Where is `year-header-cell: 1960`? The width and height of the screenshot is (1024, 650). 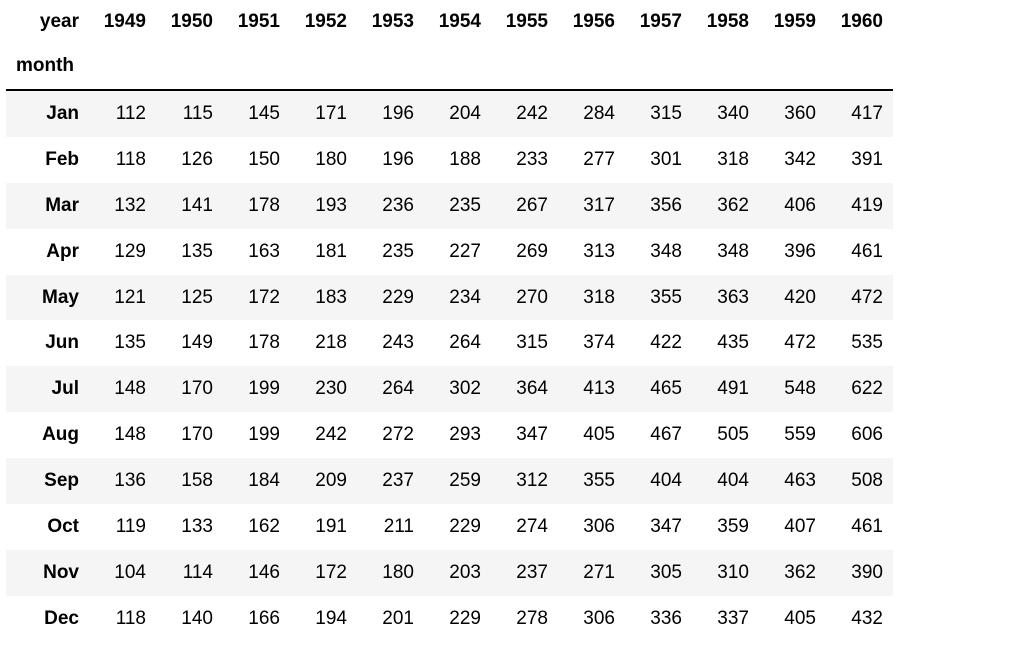 year-header-cell: 1960 is located at coordinates (859, 21).